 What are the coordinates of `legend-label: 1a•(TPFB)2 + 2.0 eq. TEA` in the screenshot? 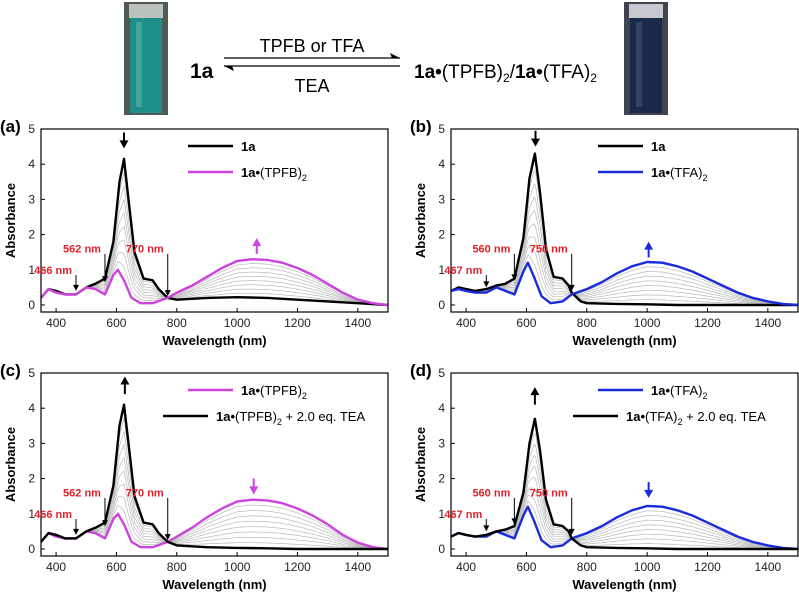 It's located at (290, 418).